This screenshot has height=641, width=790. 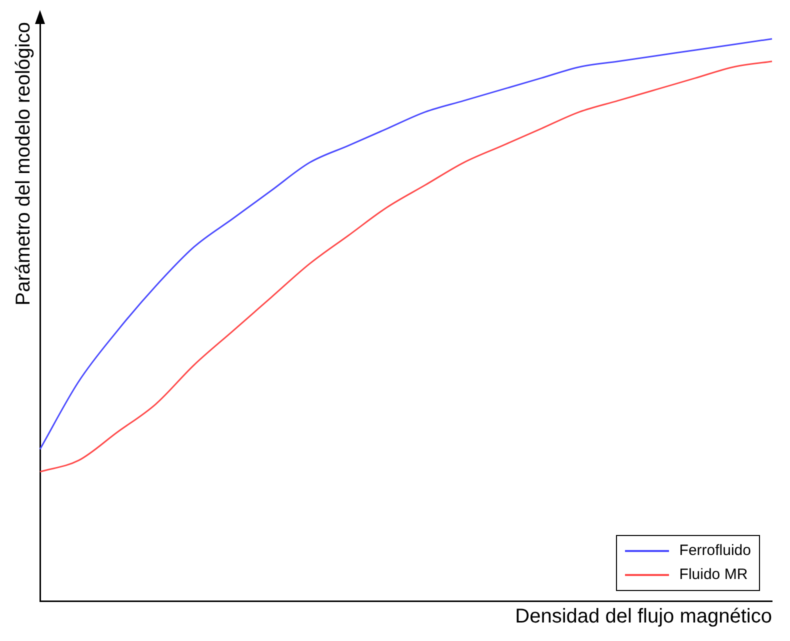 I want to click on legend-label: Ferrofluido, so click(x=715, y=551).